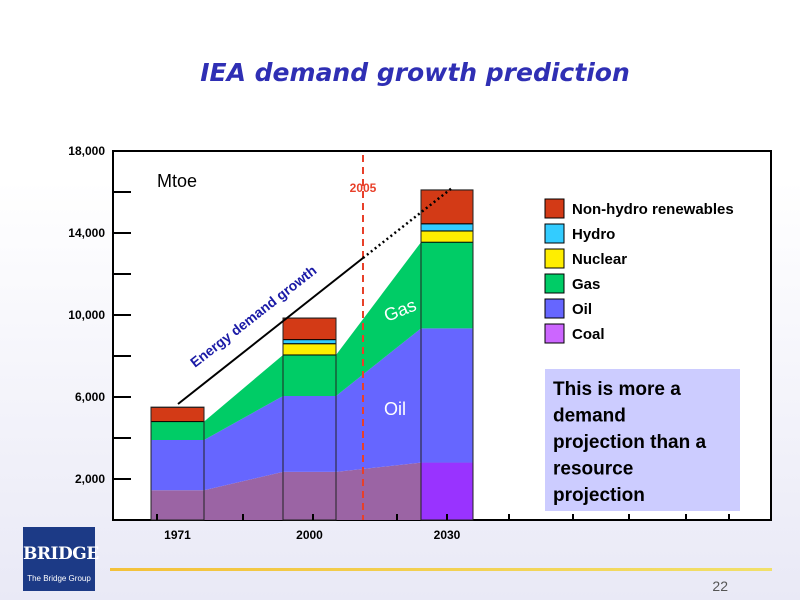  I want to click on note-line: projection than a, so click(630, 442).